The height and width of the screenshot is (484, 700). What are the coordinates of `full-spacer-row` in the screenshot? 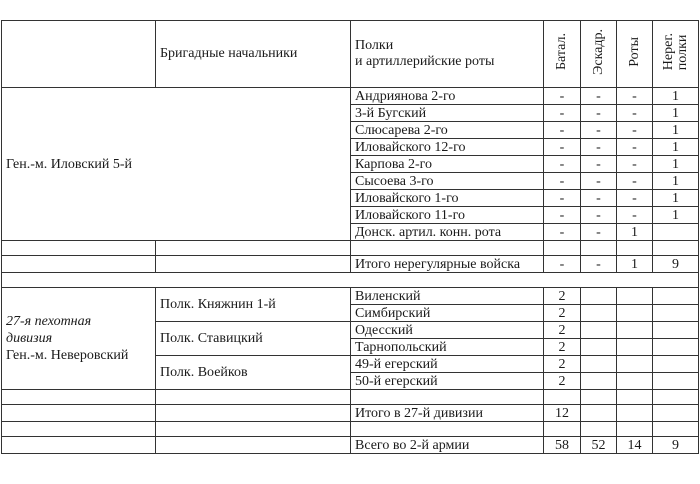 It's located at (350, 280).